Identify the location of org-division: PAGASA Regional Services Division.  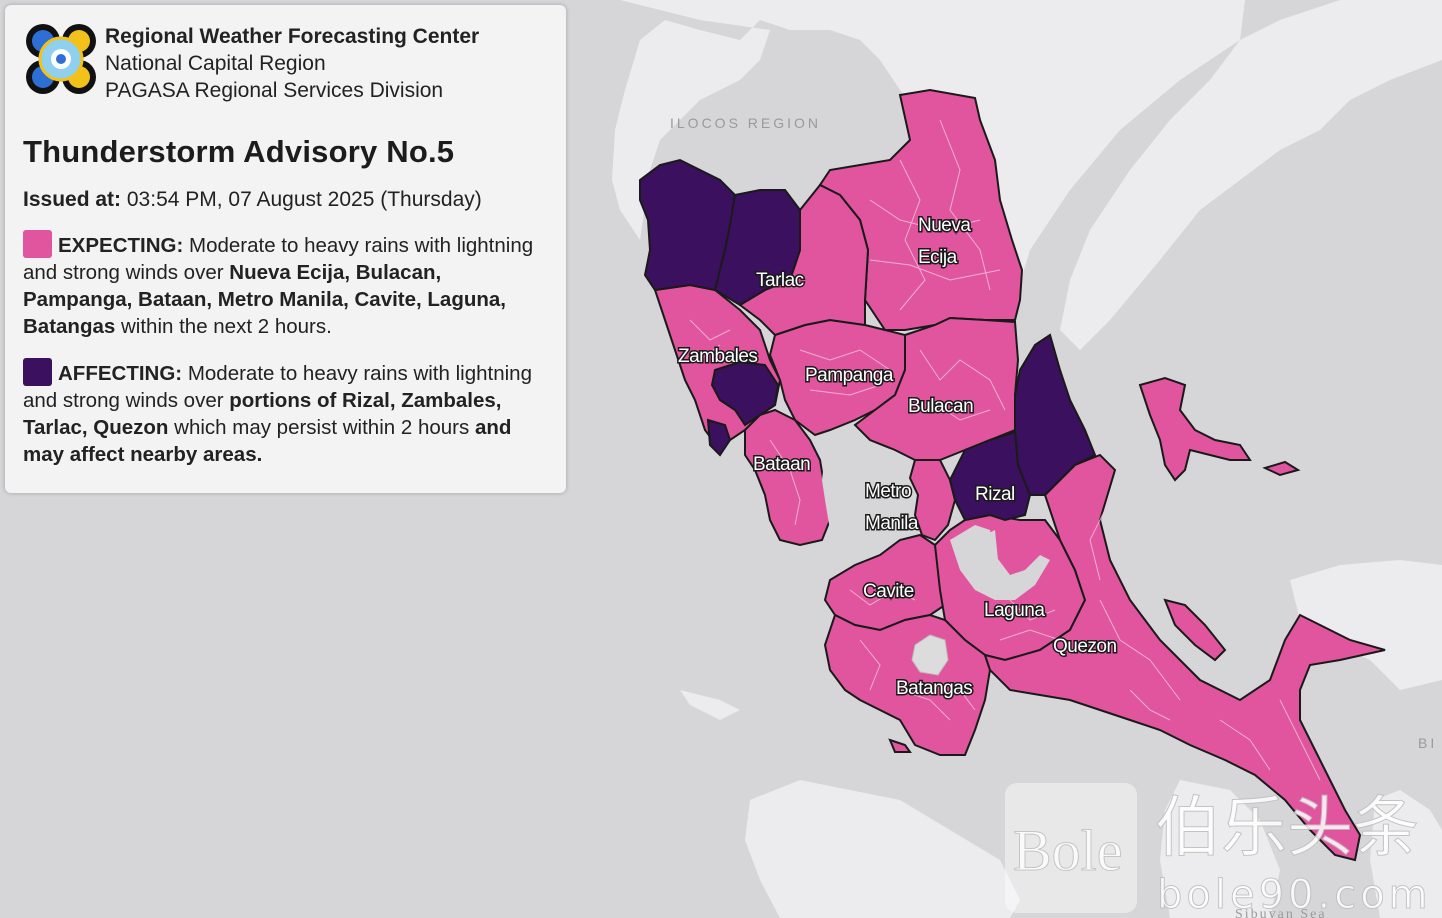
(274, 90).